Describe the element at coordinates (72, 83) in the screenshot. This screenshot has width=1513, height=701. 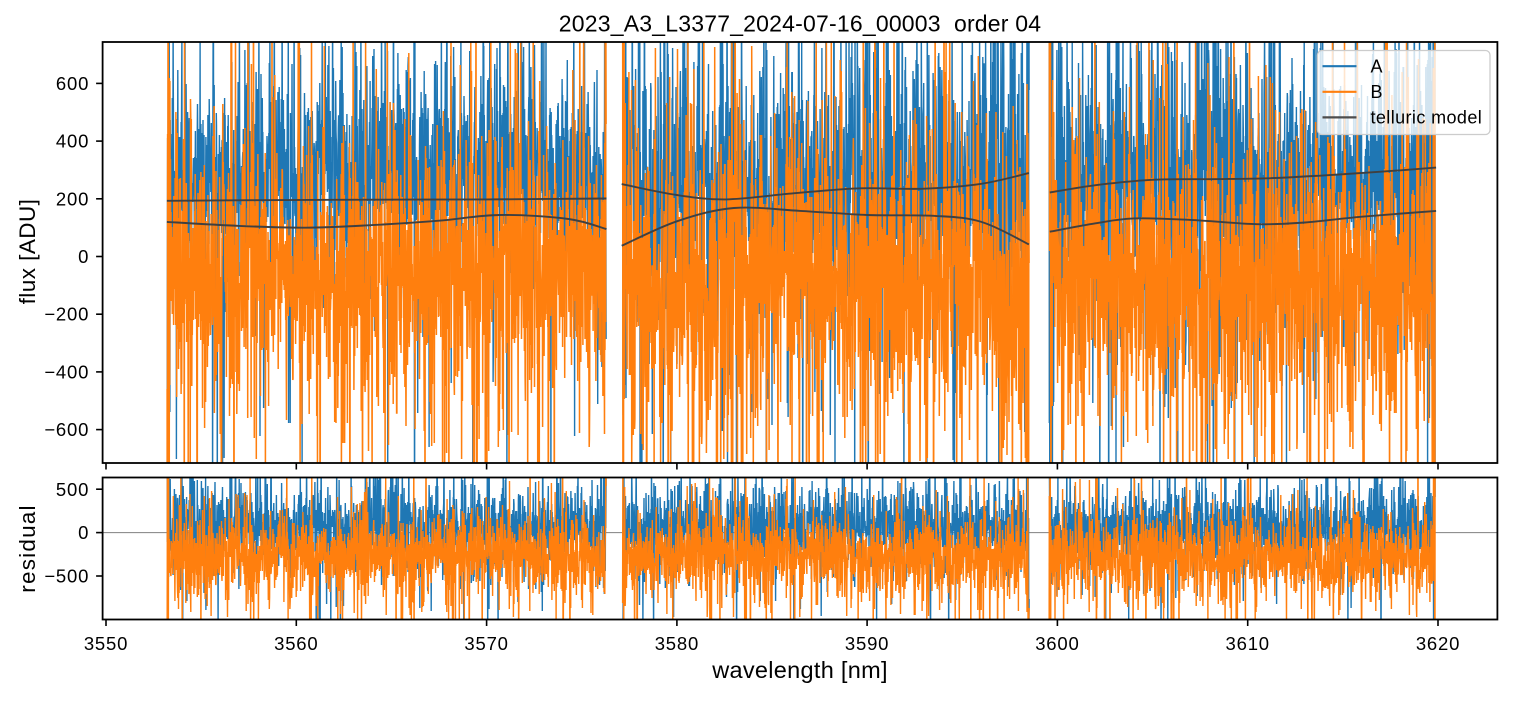
I see `svg-text: 600` at that location.